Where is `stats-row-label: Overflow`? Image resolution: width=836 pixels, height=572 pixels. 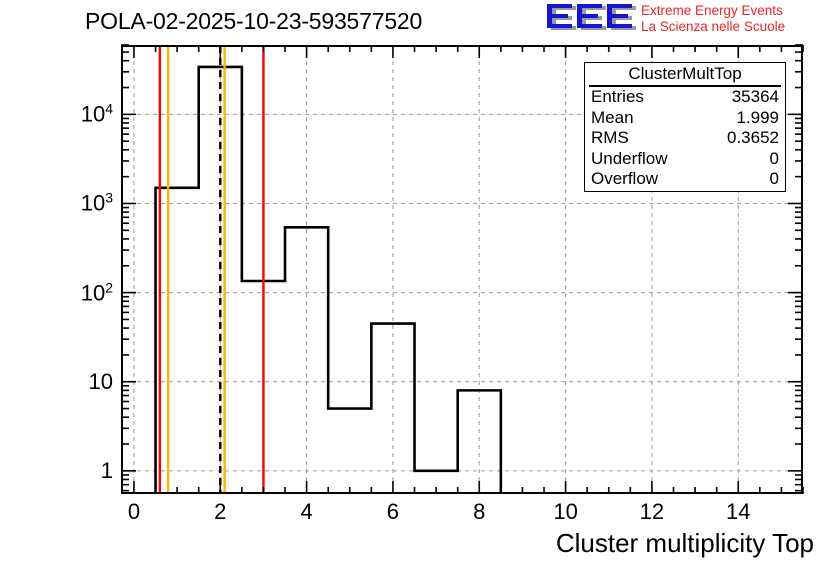
stats-row-label: Overflow is located at coordinates (625, 178).